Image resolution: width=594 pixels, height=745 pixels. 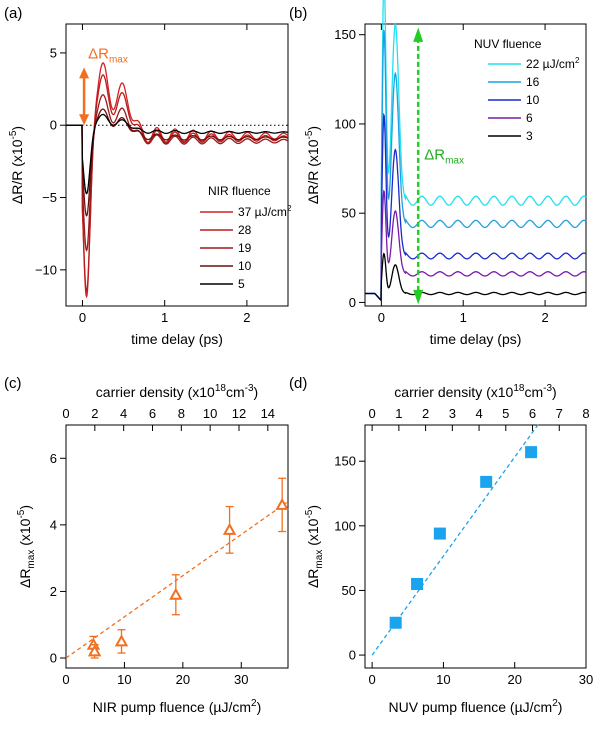 What do you see at coordinates (550, 64) in the screenshot?
I see `legend-label: 22 µJ/cm` at bounding box center [550, 64].